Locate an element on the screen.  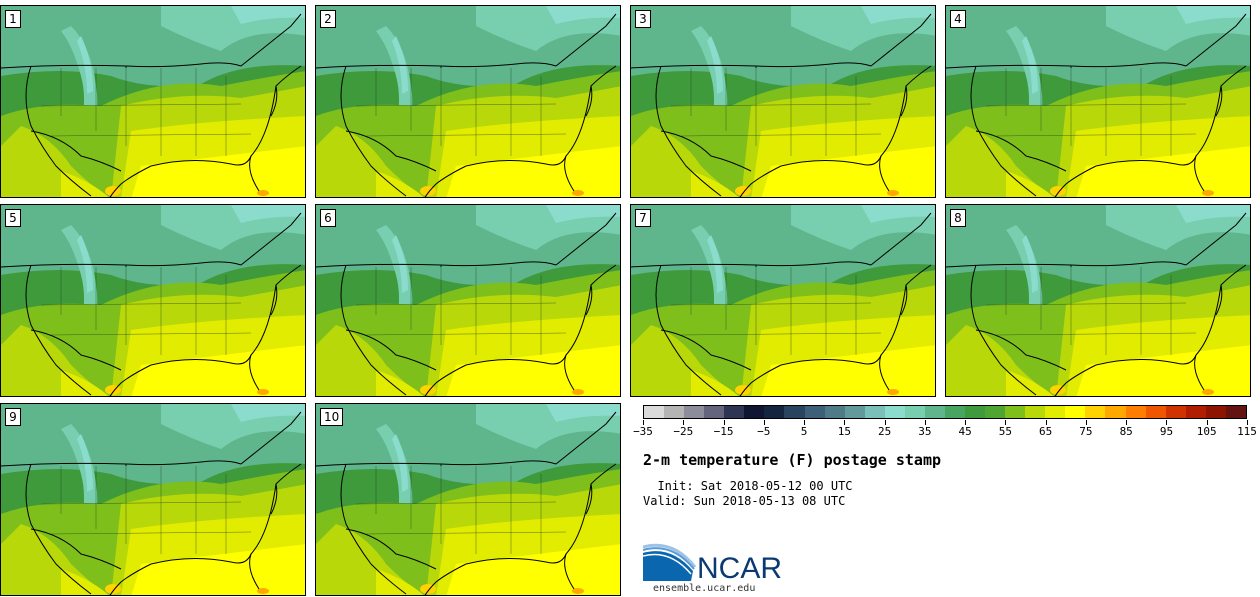
map-panel-7: 7 is located at coordinates (783, 300).